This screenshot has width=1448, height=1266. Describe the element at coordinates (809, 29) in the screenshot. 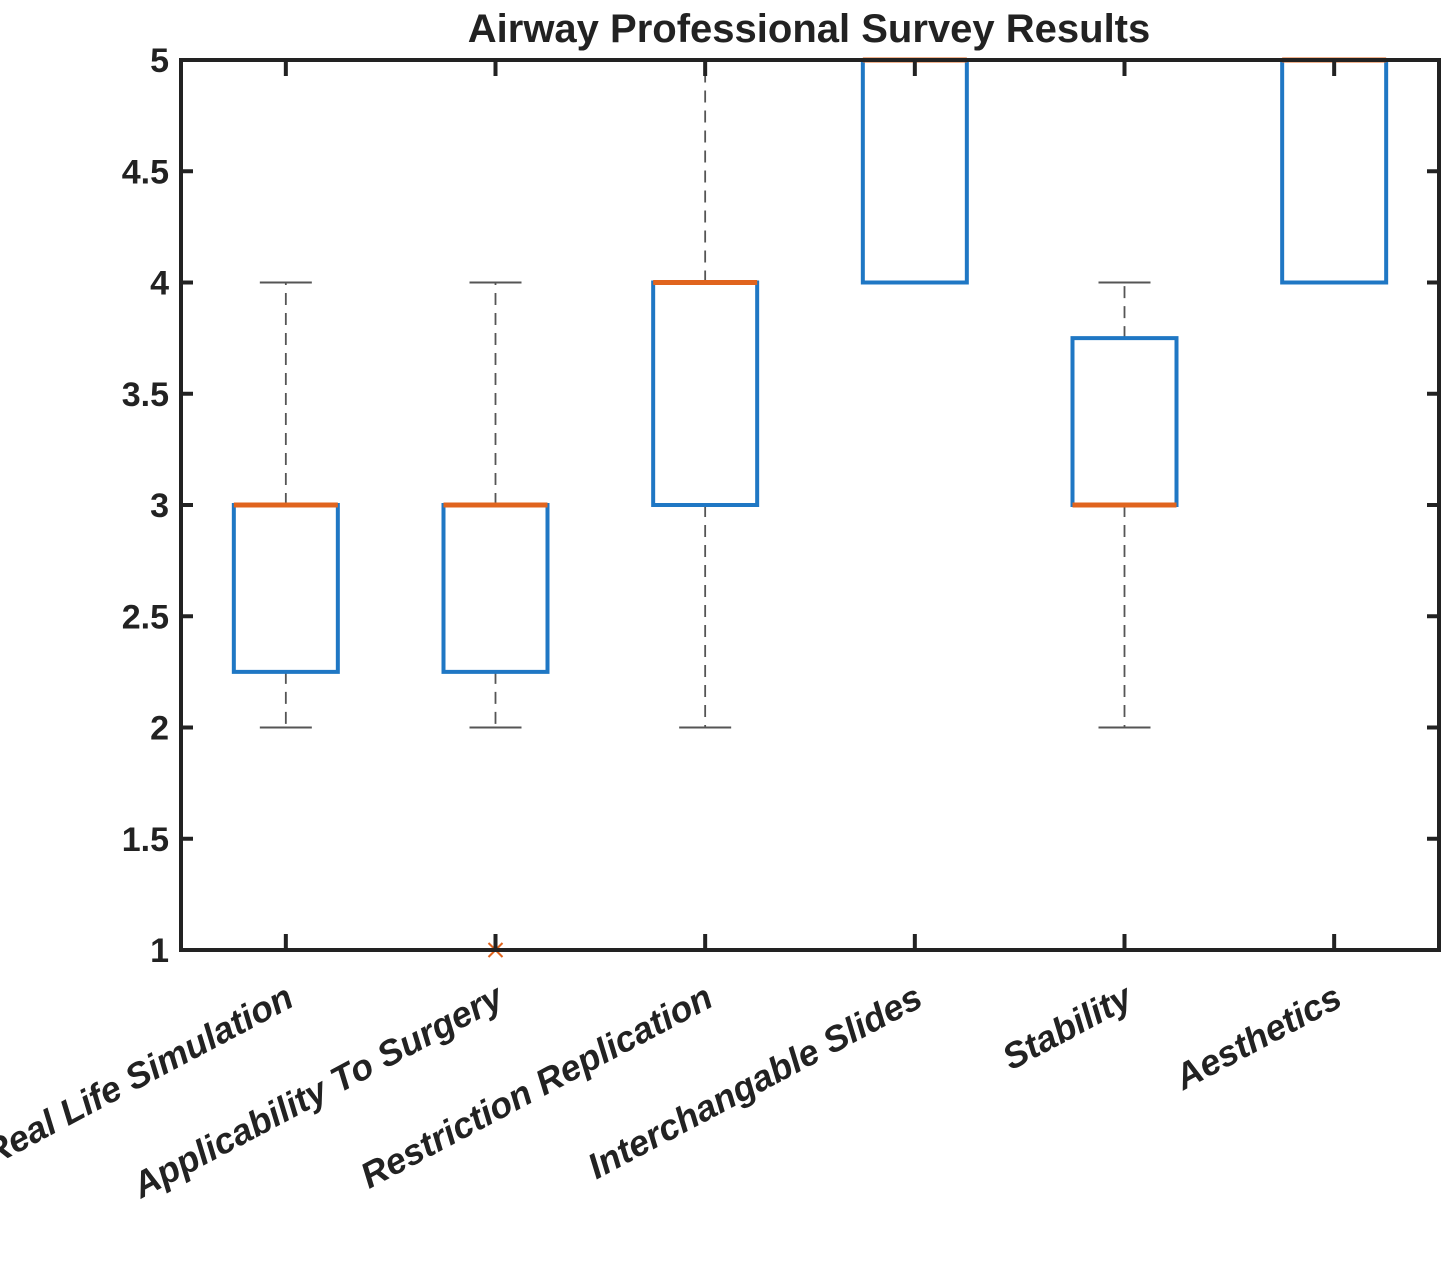

I see `chart-title: Airway Professional Survey Results` at that location.